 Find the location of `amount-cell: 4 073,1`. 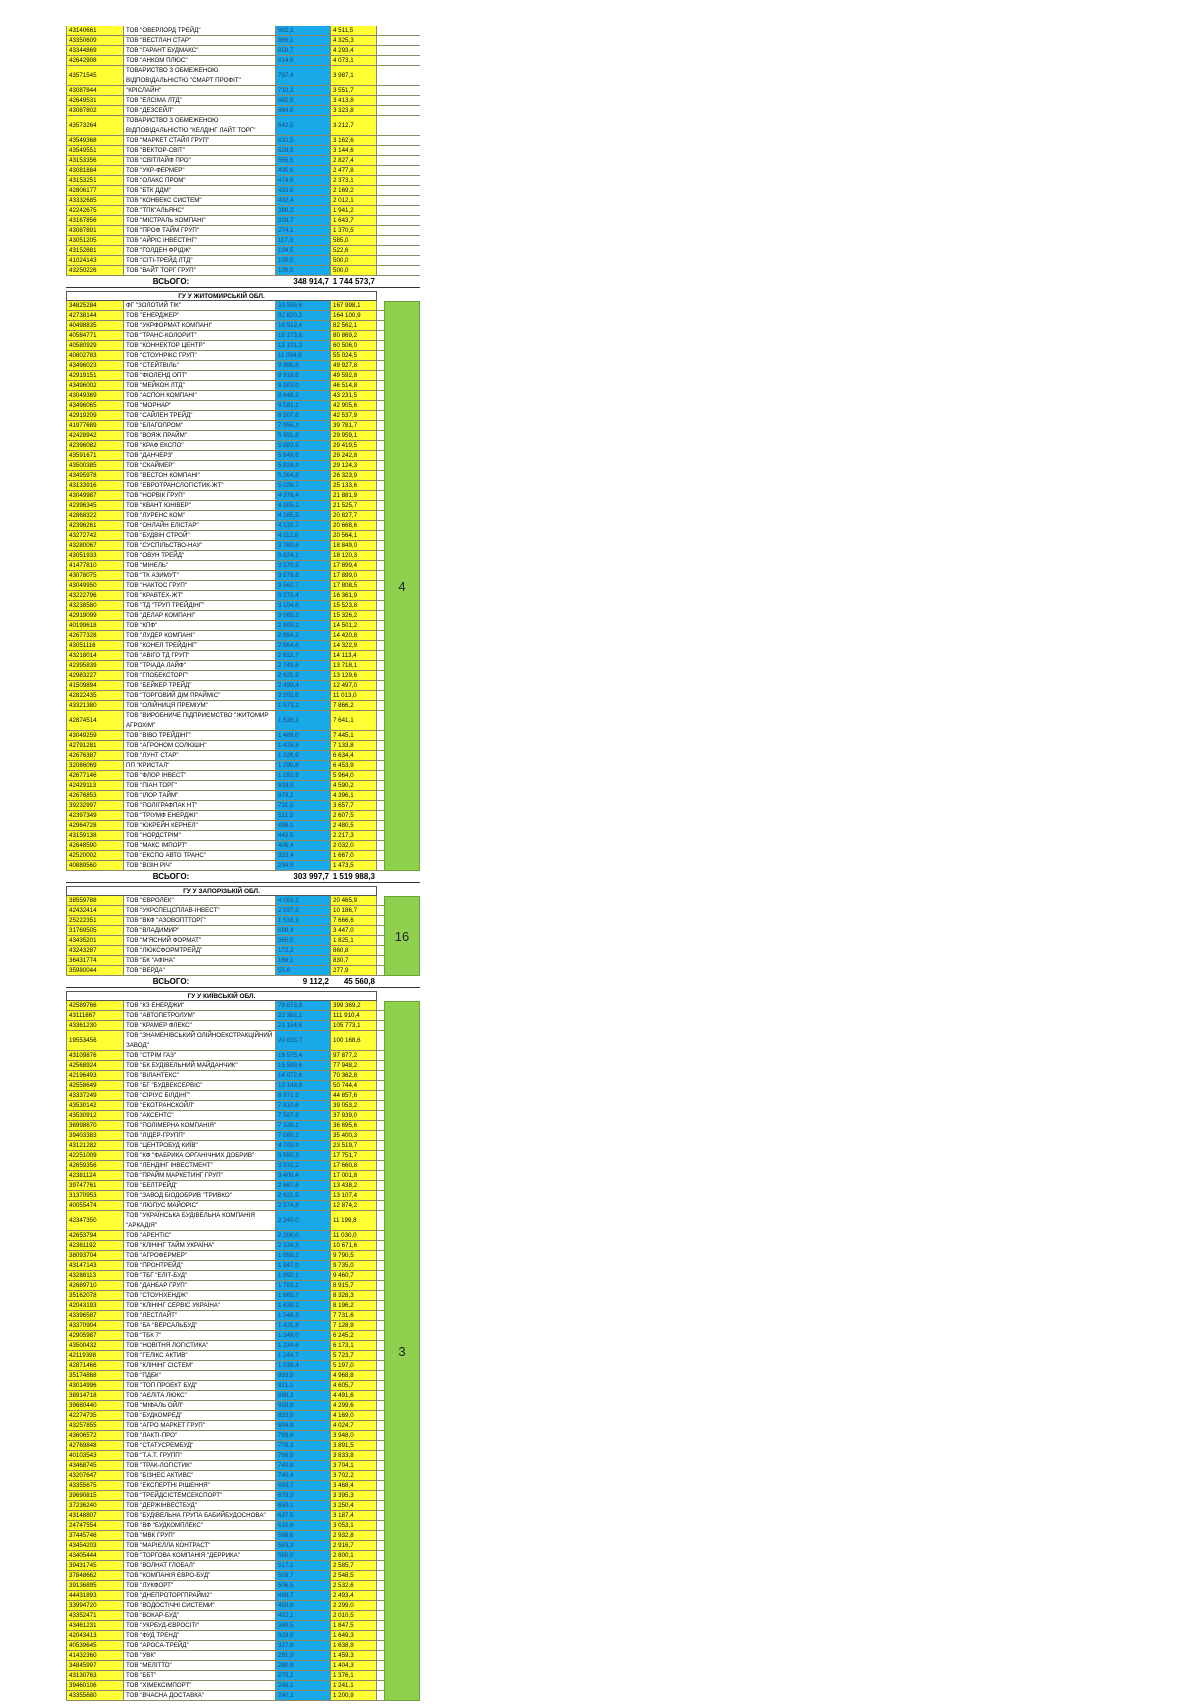

amount-cell: 4 073,1 is located at coordinates (354, 60).